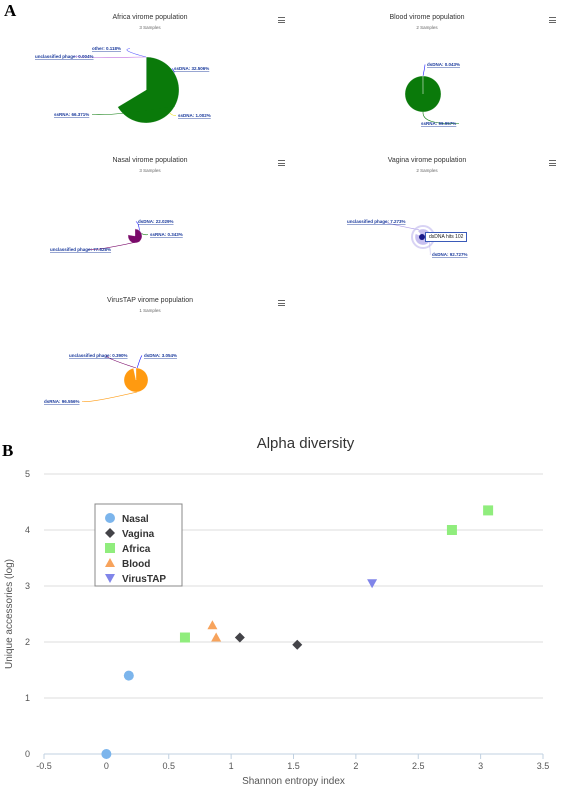  Describe the element at coordinates (64, 56) in the screenshot. I see `pie-slice-label: unclassified phage: 0.004%` at that location.